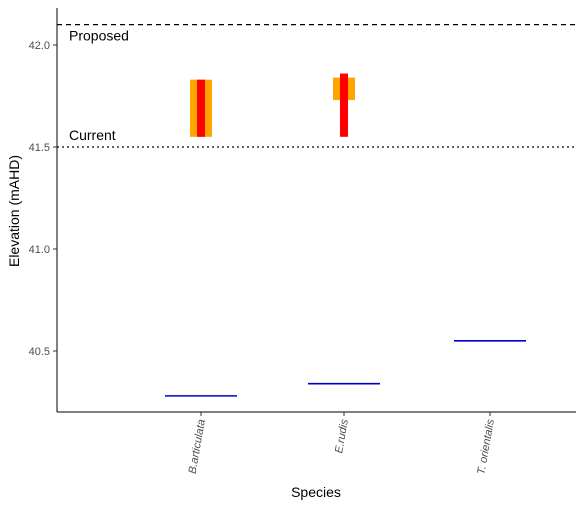  Describe the element at coordinates (486, 447) in the screenshot. I see `x-category-label: T. orientalis` at that location.